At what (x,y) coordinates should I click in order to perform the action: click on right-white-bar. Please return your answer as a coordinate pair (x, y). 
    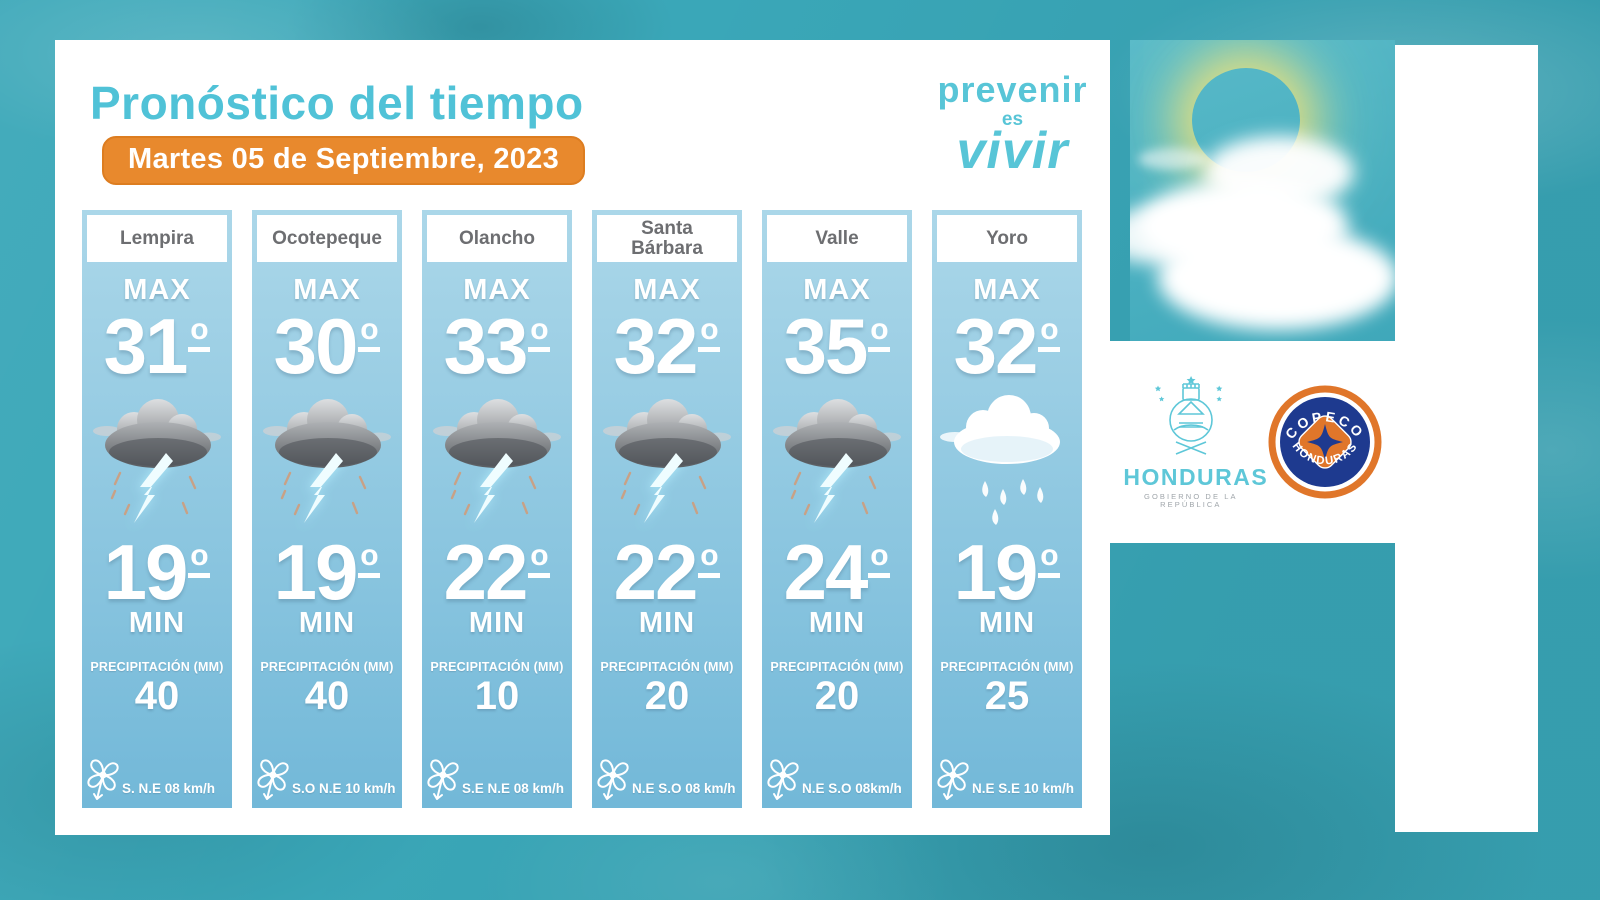
    Looking at the image, I should click on (1466, 438).